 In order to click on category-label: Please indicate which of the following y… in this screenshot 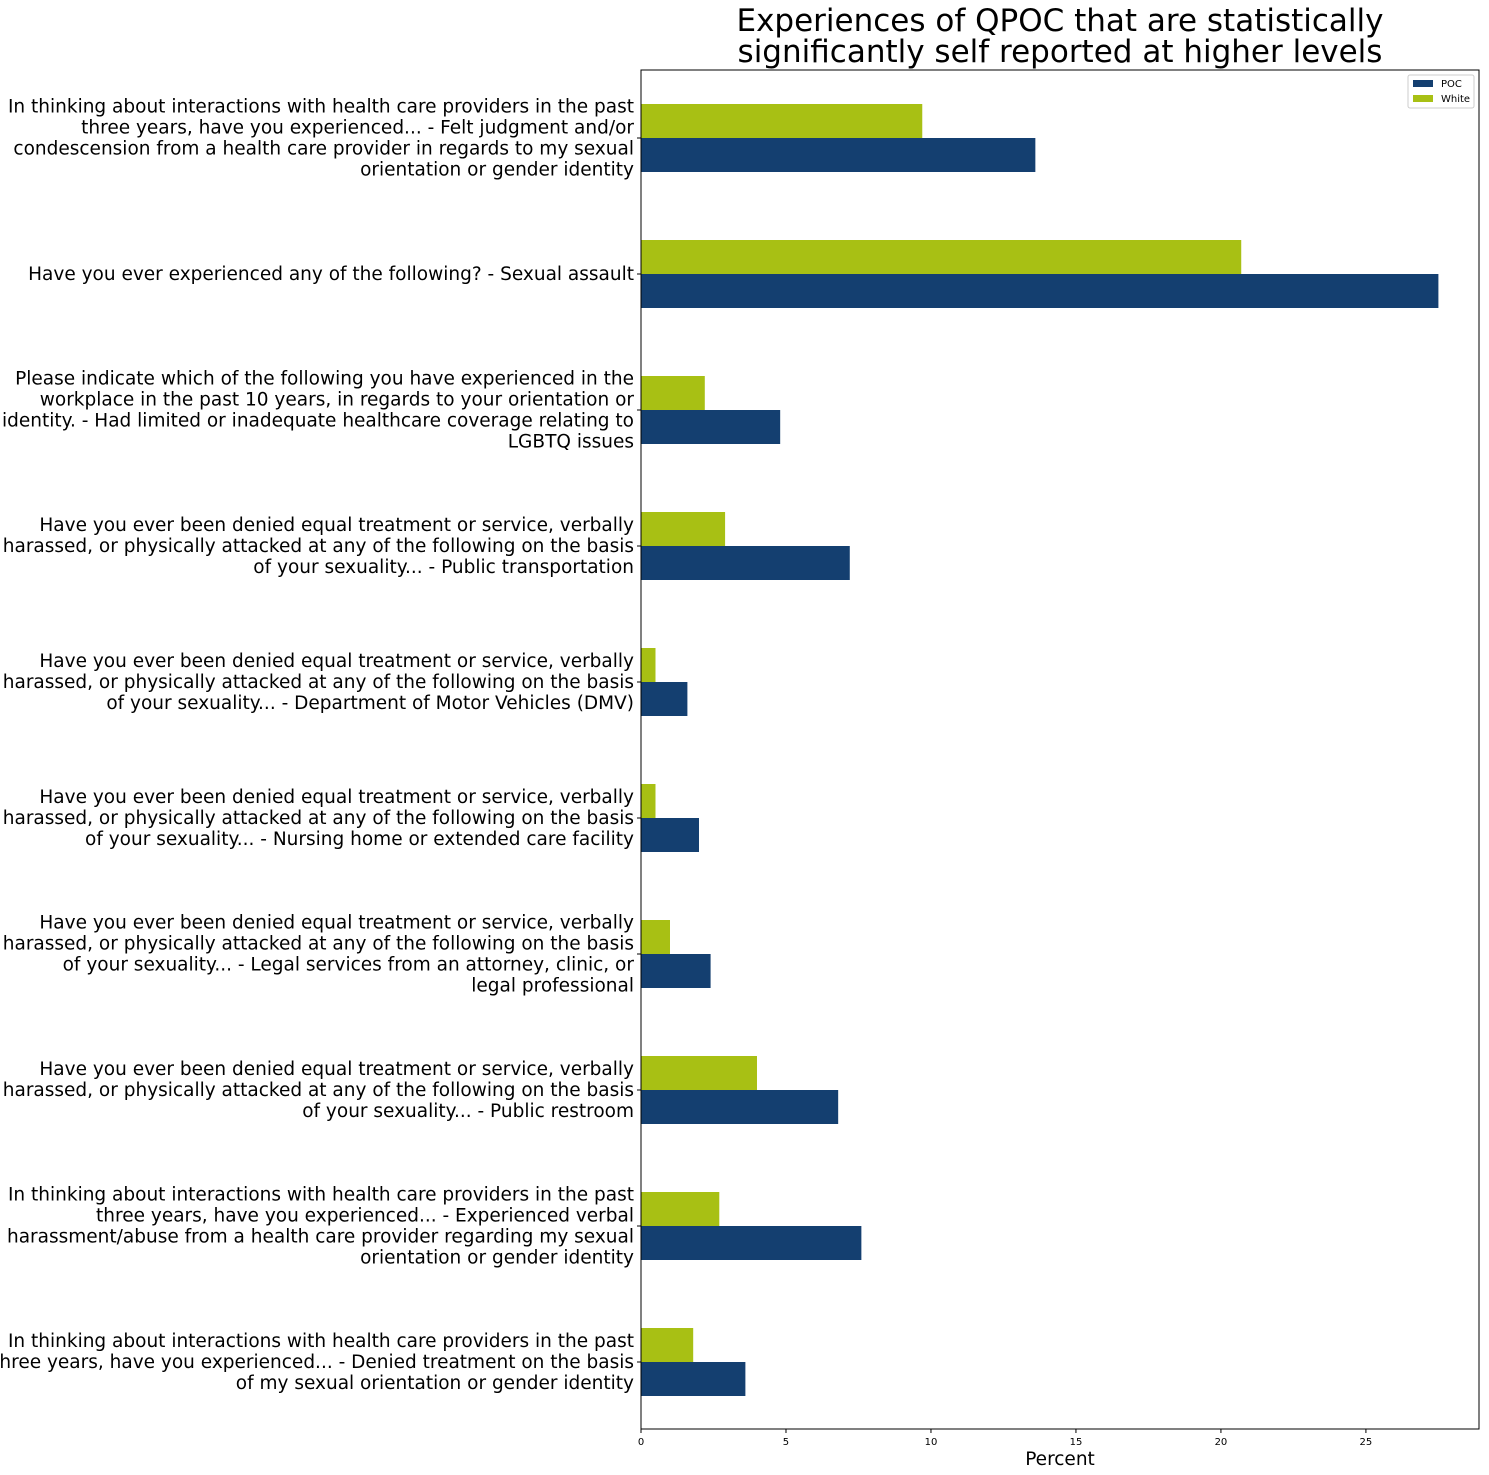, I will do `click(318, 411)`.